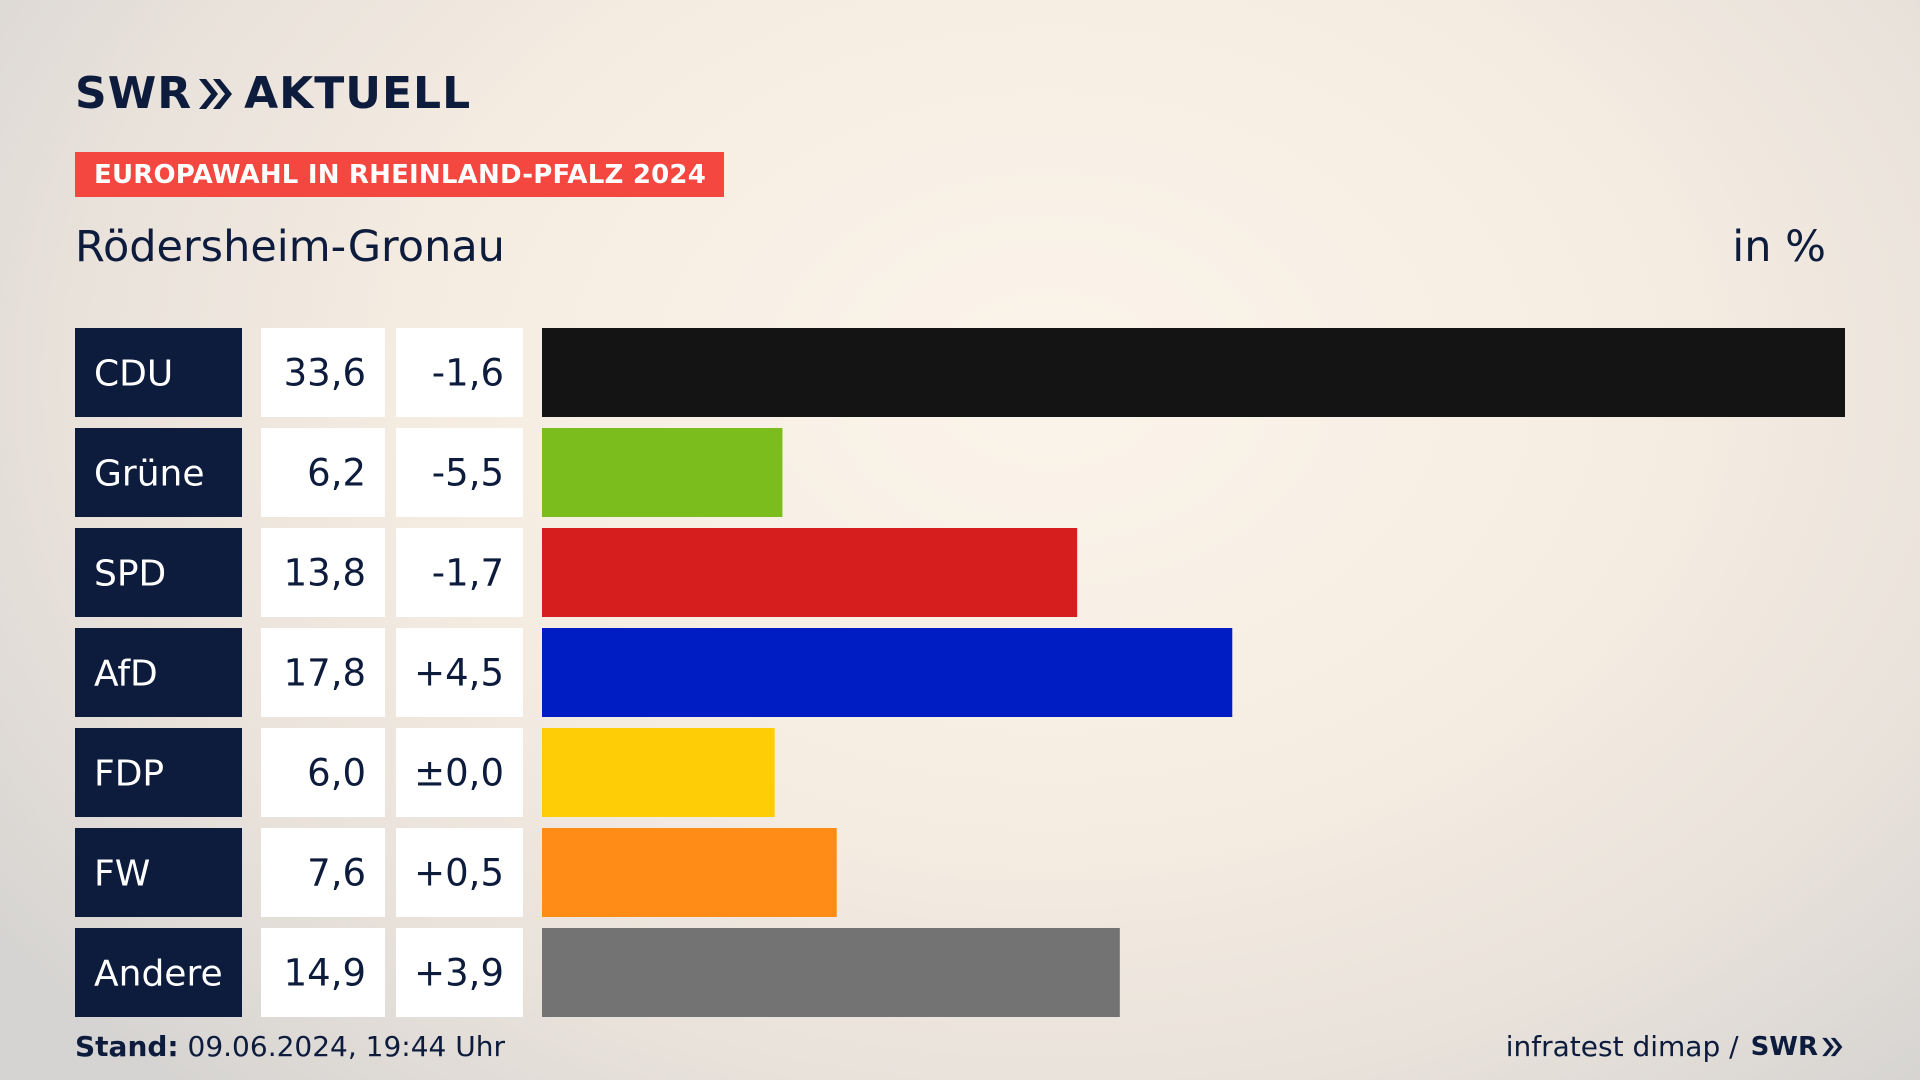 Image resolution: width=1920 pixels, height=1080 pixels. I want to click on value-label: 7,6, so click(336, 873).